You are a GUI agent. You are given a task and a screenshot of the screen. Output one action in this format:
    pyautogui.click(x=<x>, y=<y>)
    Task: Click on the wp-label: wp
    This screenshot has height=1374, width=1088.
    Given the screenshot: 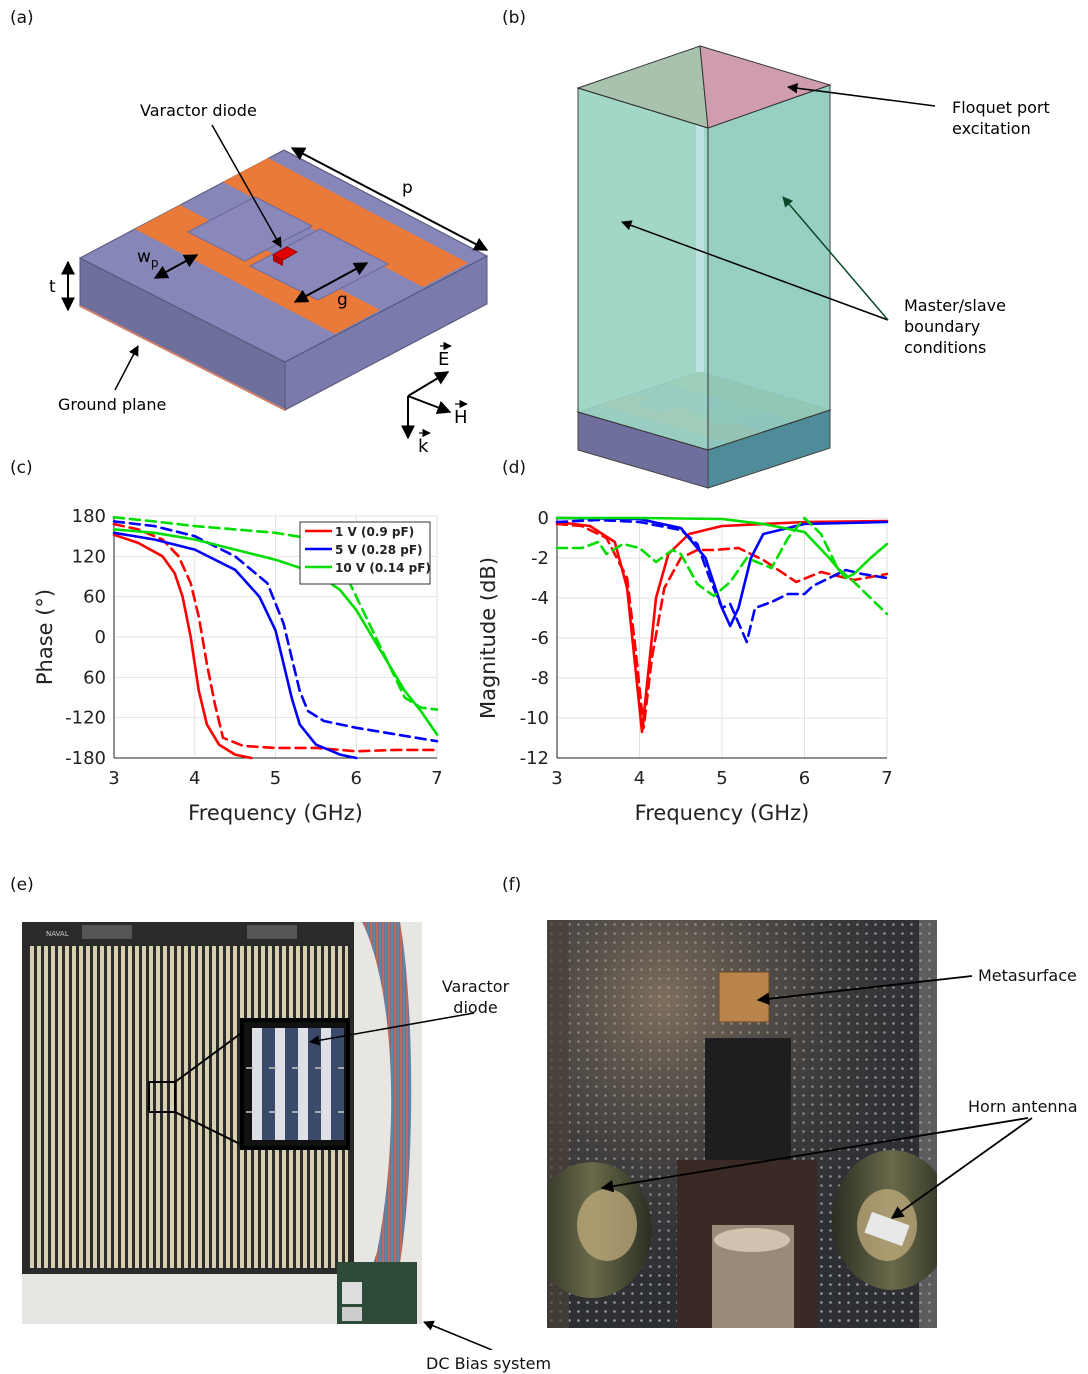 What is the action you would take?
    pyautogui.click(x=148, y=258)
    